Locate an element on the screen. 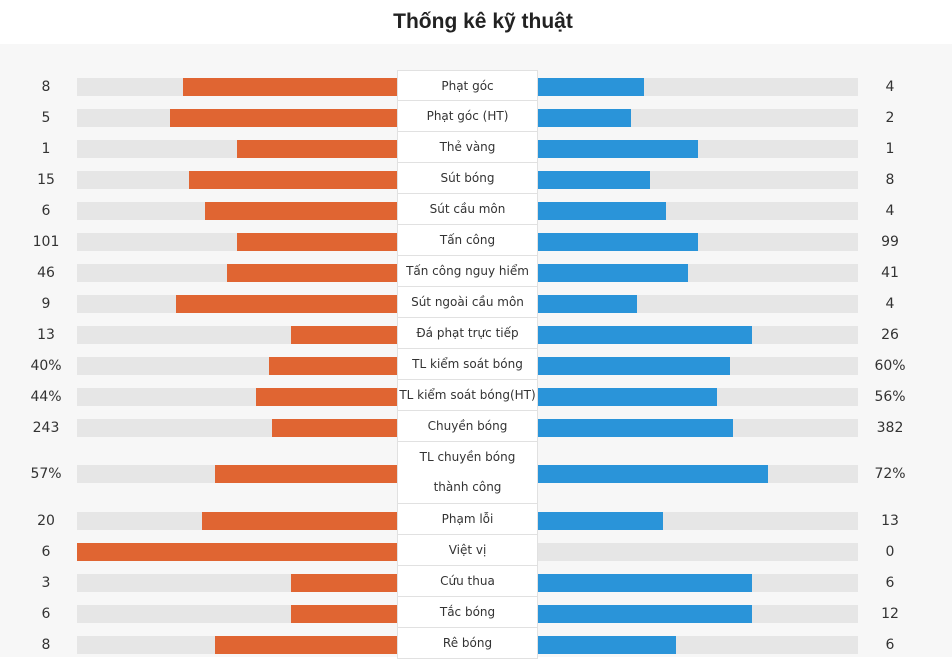 This screenshot has height=659, width=952. away-value: 8 is located at coordinates (890, 179).